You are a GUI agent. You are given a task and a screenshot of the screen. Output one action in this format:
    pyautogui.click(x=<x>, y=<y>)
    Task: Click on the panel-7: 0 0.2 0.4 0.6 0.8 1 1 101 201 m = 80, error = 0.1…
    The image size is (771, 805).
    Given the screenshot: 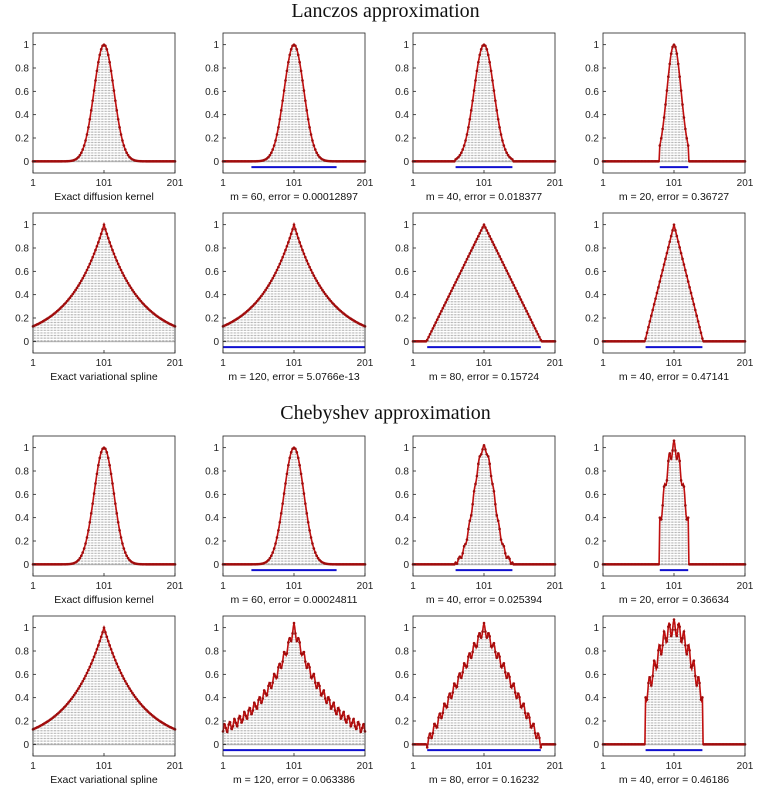 What is the action you would take?
    pyautogui.click(x=479, y=297)
    